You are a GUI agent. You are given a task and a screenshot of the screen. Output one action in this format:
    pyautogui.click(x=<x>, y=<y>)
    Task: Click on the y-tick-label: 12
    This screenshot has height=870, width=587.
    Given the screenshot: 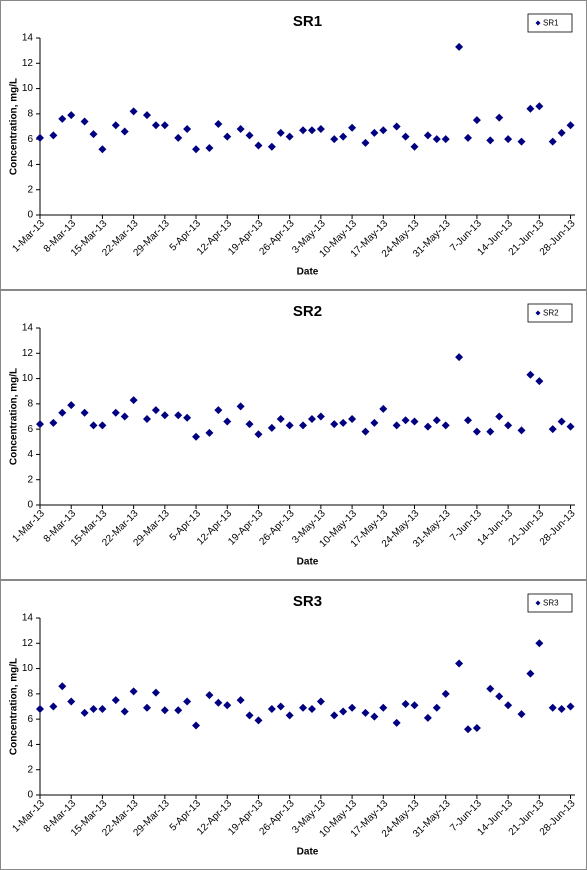 What is the action you would take?
    pyautogui.click(x=28, y=643)
    